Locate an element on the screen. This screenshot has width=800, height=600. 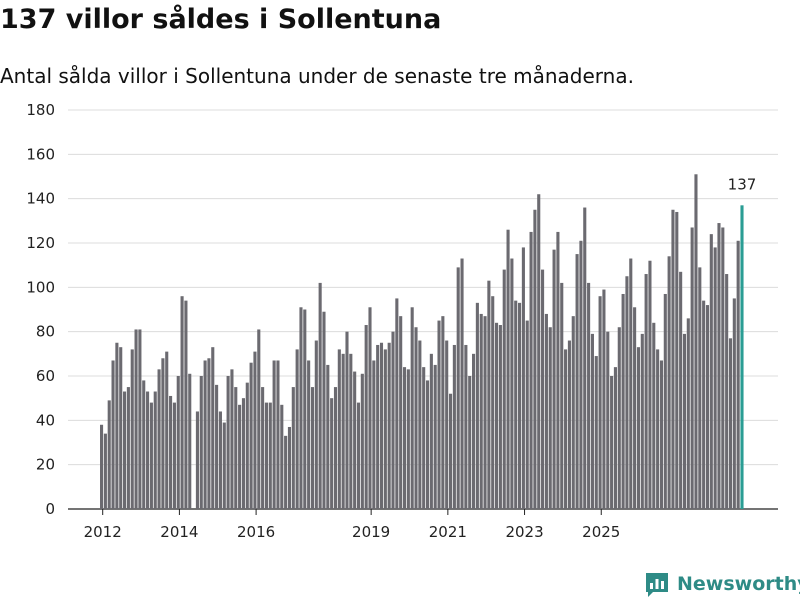
newsworthy-logo-icon is located at coordinates (657, 585).